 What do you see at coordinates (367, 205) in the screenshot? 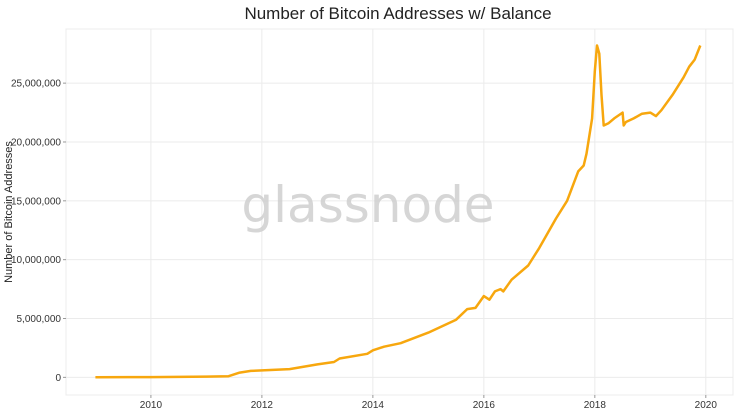
I see `watermark: glassnode` at bounding box center [367, 205].